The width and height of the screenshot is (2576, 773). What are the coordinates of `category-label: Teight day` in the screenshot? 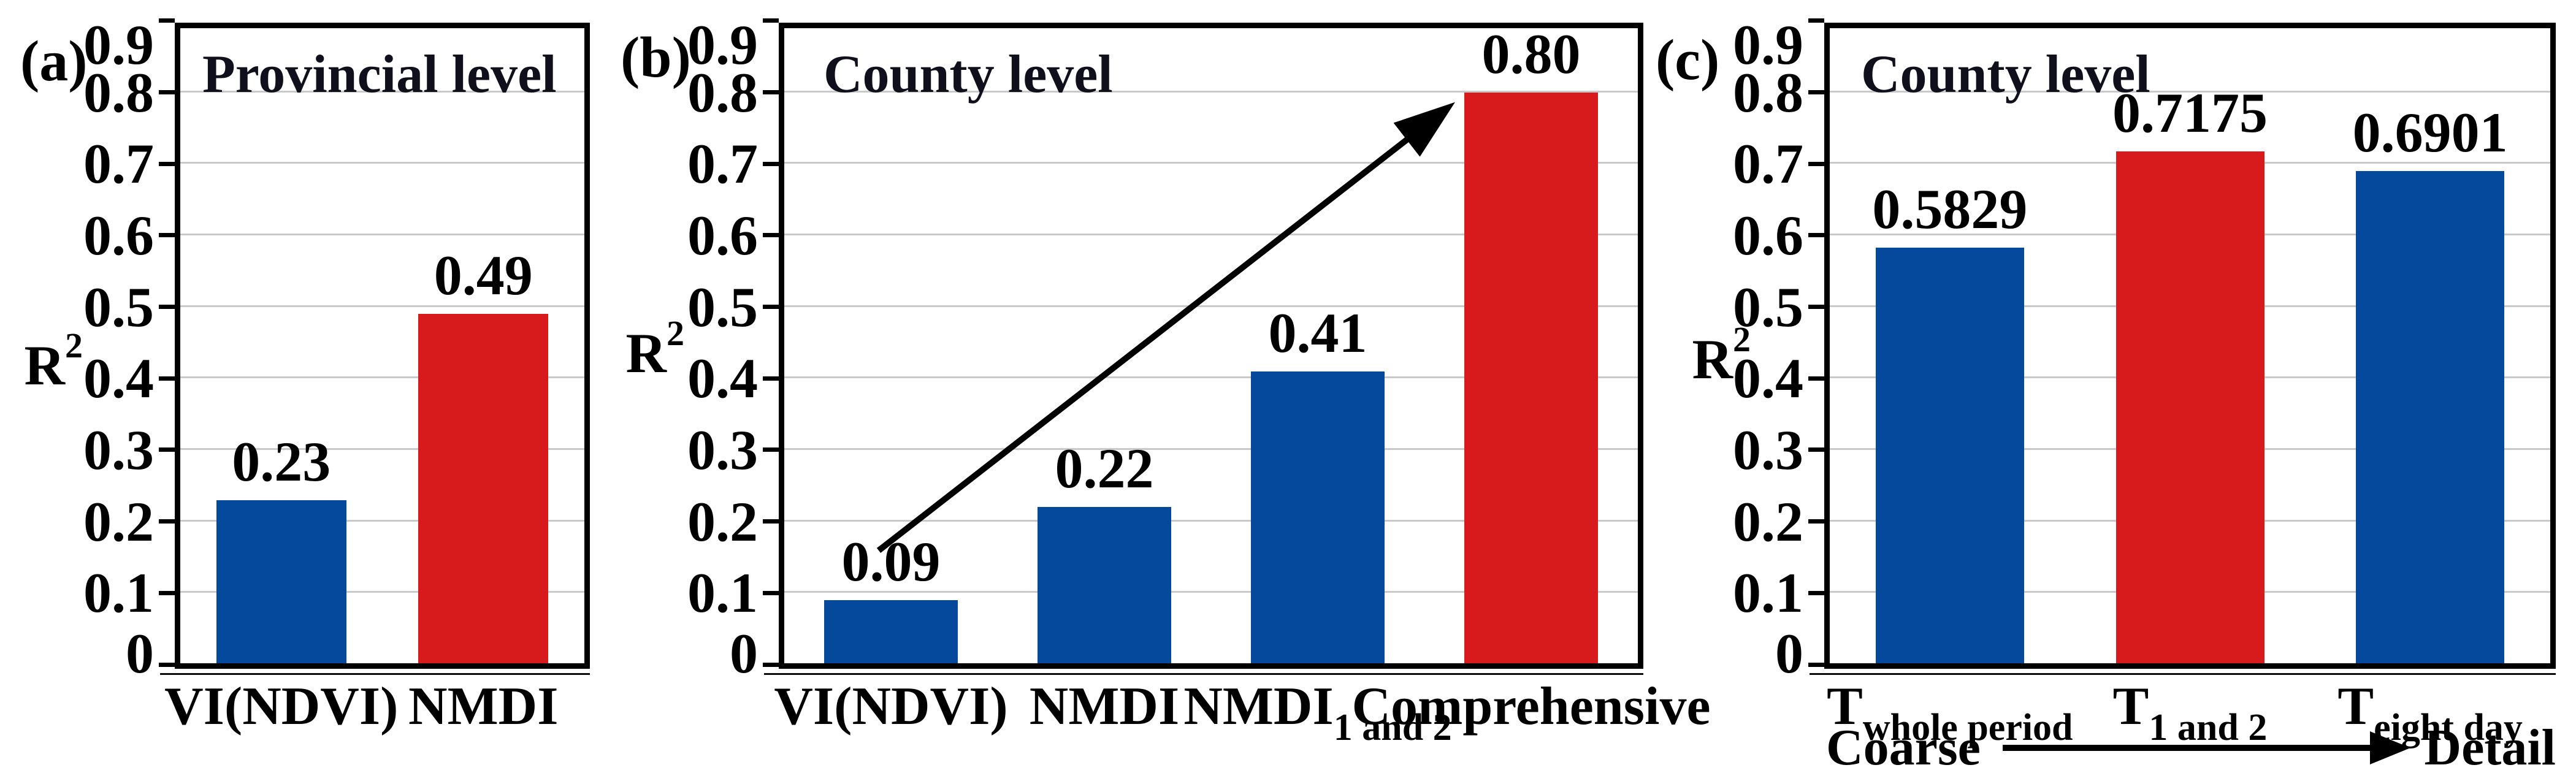 It's located at (2430, 718).